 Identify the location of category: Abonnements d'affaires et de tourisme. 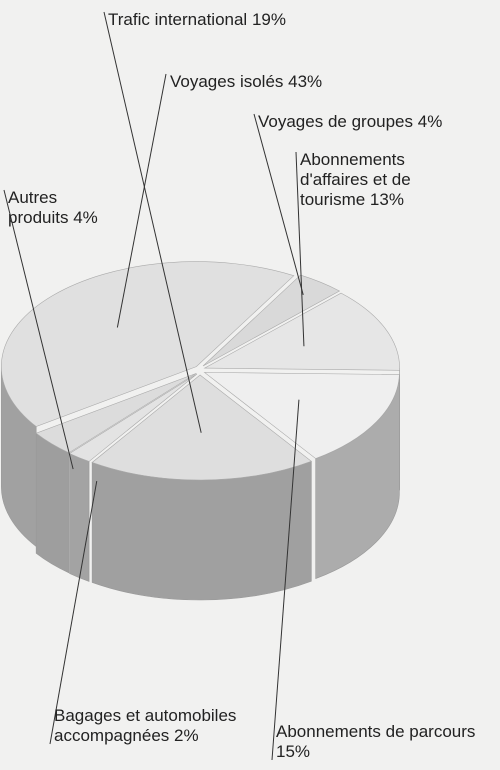
(355, 179).